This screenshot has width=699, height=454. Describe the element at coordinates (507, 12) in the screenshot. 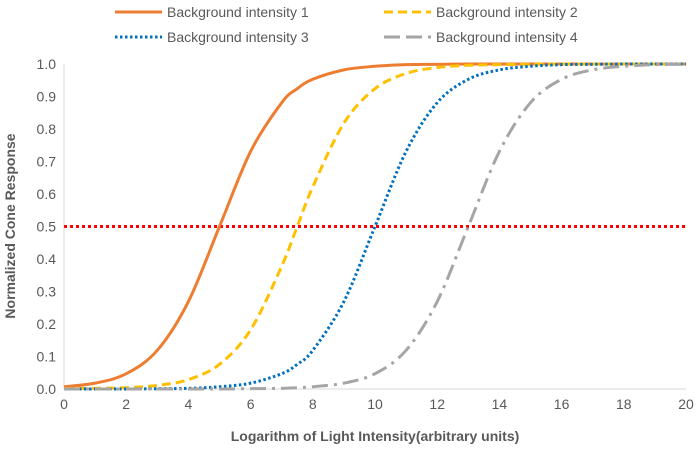

I see `legend-label-2: Background intensity 2` at that location.